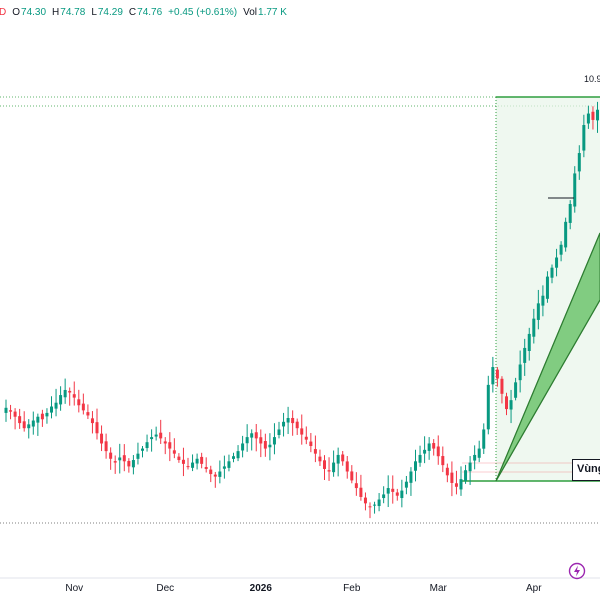 Image resolution: width=600 pixels, height=600 pixels. I want to click on zone-label: Vùng, so click(586, 470).